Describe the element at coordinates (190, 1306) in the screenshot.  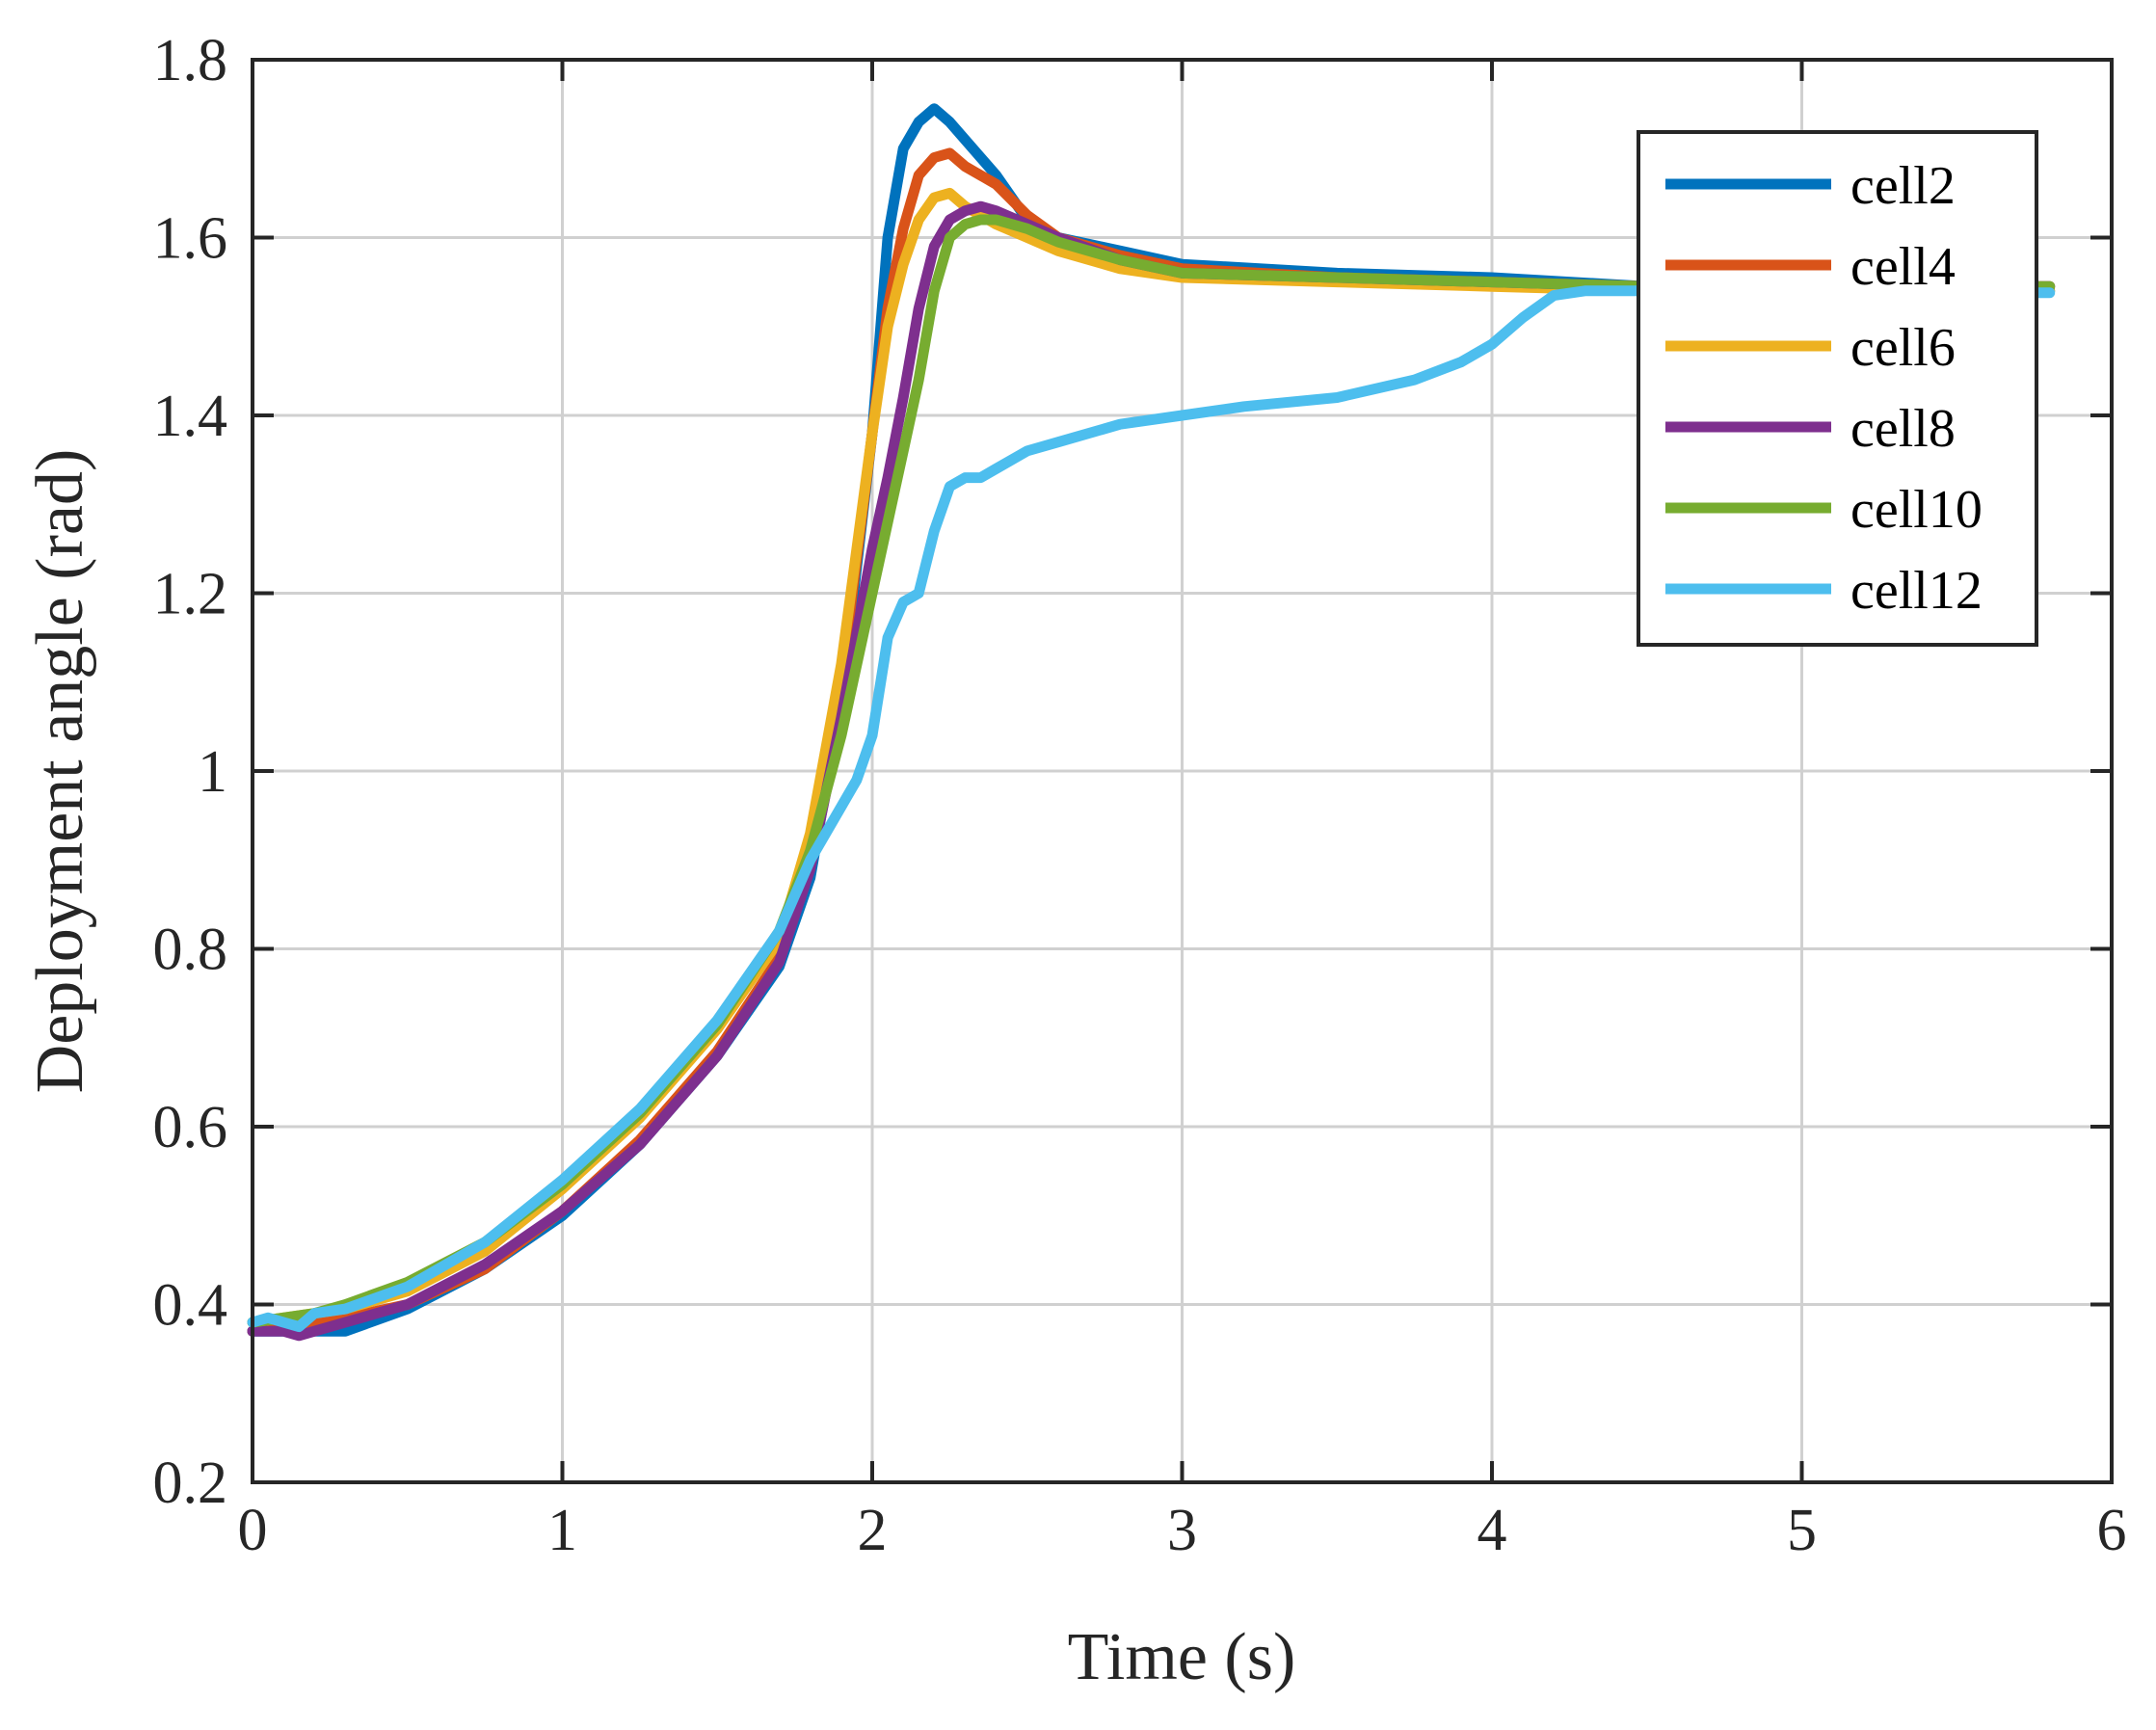
I see `y-tick-label: 0.4` at that location.